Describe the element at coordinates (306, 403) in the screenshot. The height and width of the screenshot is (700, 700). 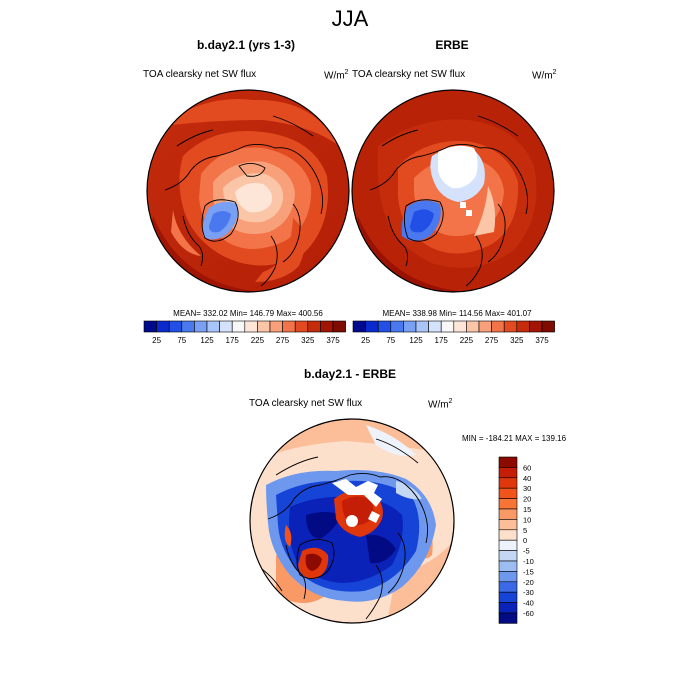
I see `panel3-variable-label: TOA clearsky net SW flux` at that location.